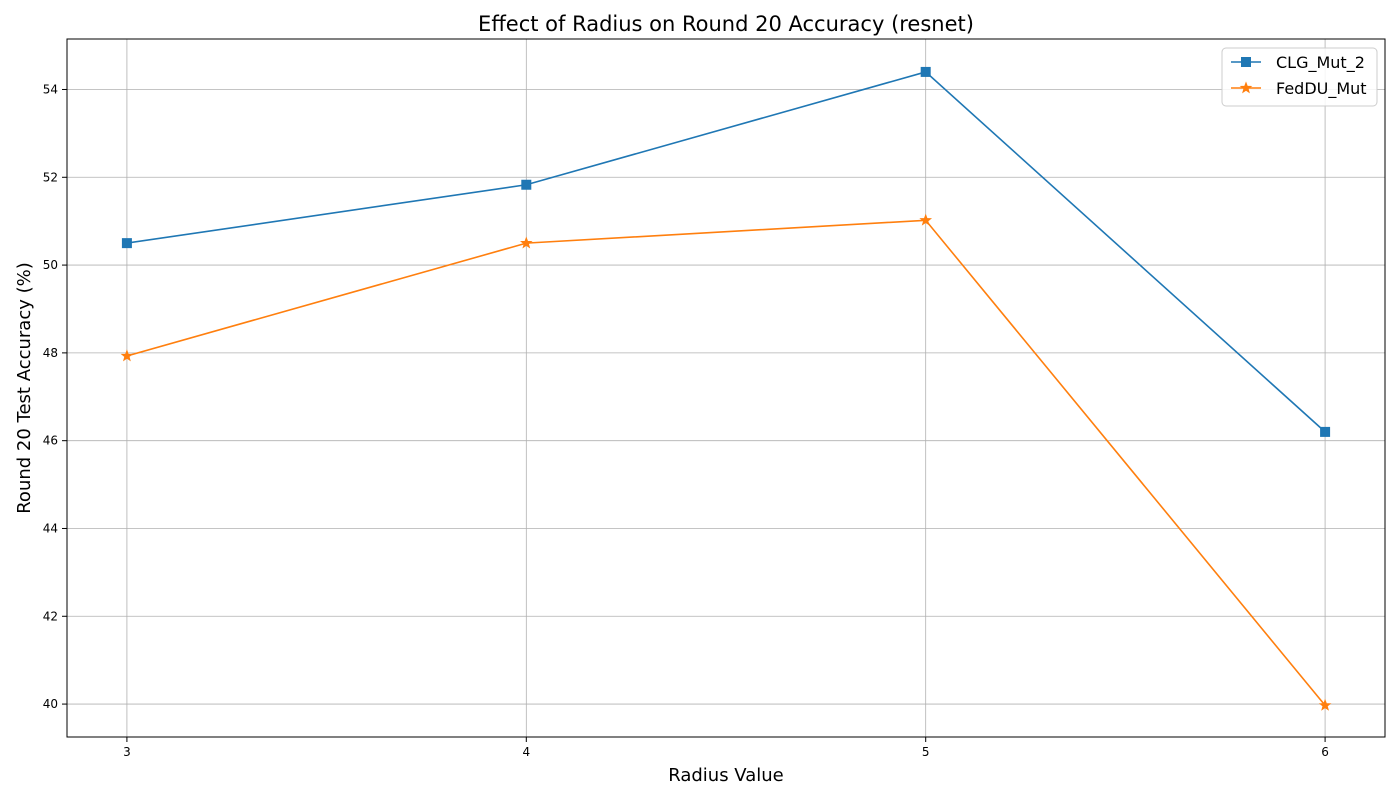  Describe the element at coordinates (726, 775) in the screenshot. I see `x-axis-title: Radius Value` at that location.